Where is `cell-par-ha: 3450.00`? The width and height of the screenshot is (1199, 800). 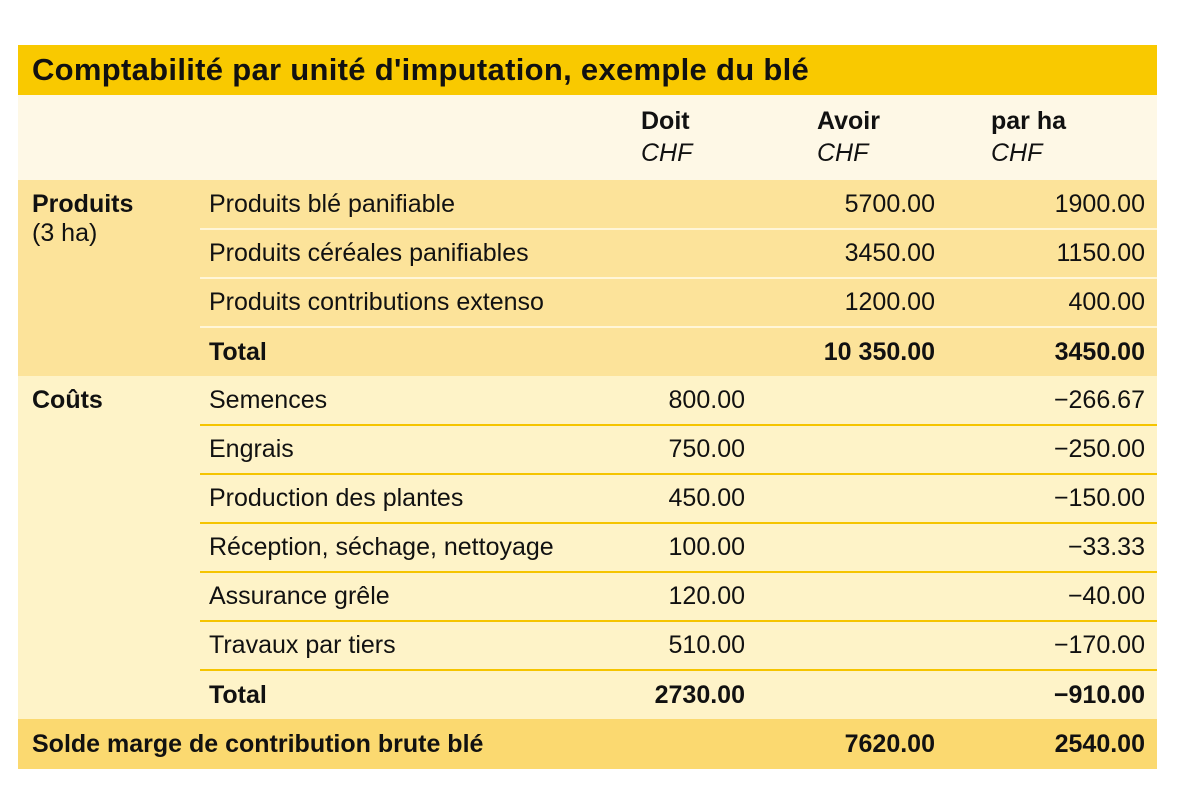 cell-par-ha: 3450.00 is located at coordinates (1051, 351).